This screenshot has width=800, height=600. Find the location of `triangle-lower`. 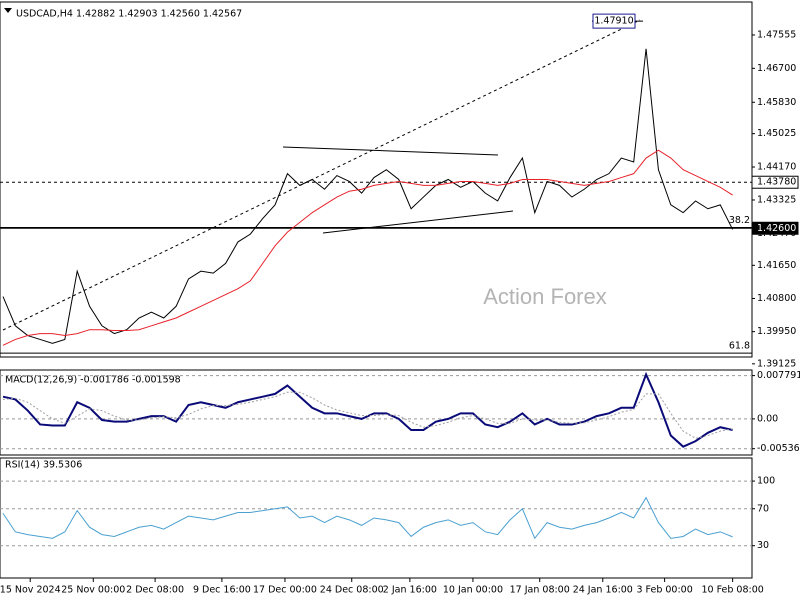

triangle-lower is located at coordinates (418, 222).